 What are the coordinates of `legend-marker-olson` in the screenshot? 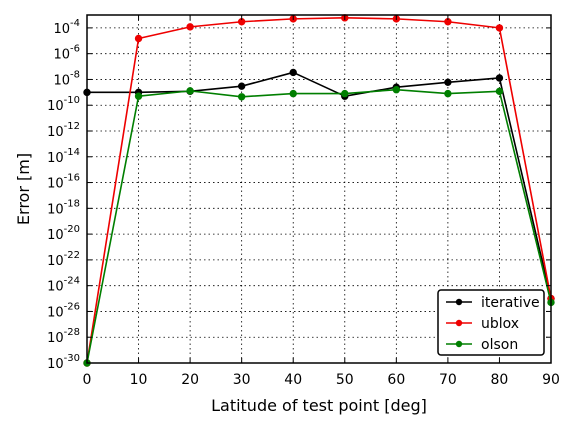 It's located at (459, 344).